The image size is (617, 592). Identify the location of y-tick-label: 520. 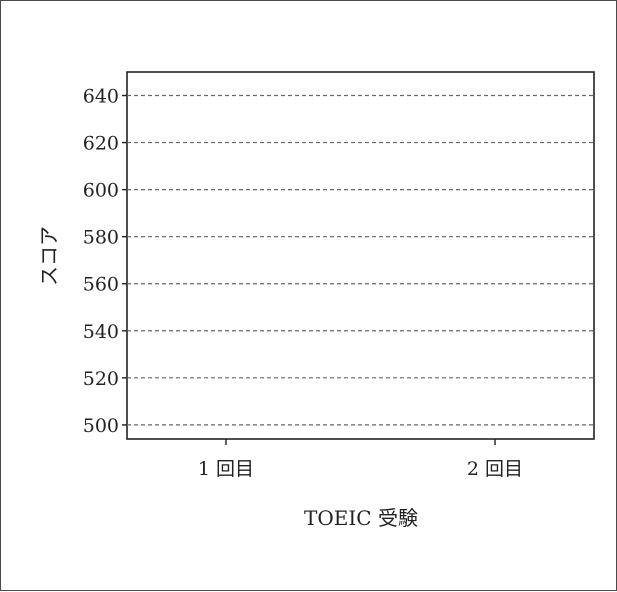
(101, 379).